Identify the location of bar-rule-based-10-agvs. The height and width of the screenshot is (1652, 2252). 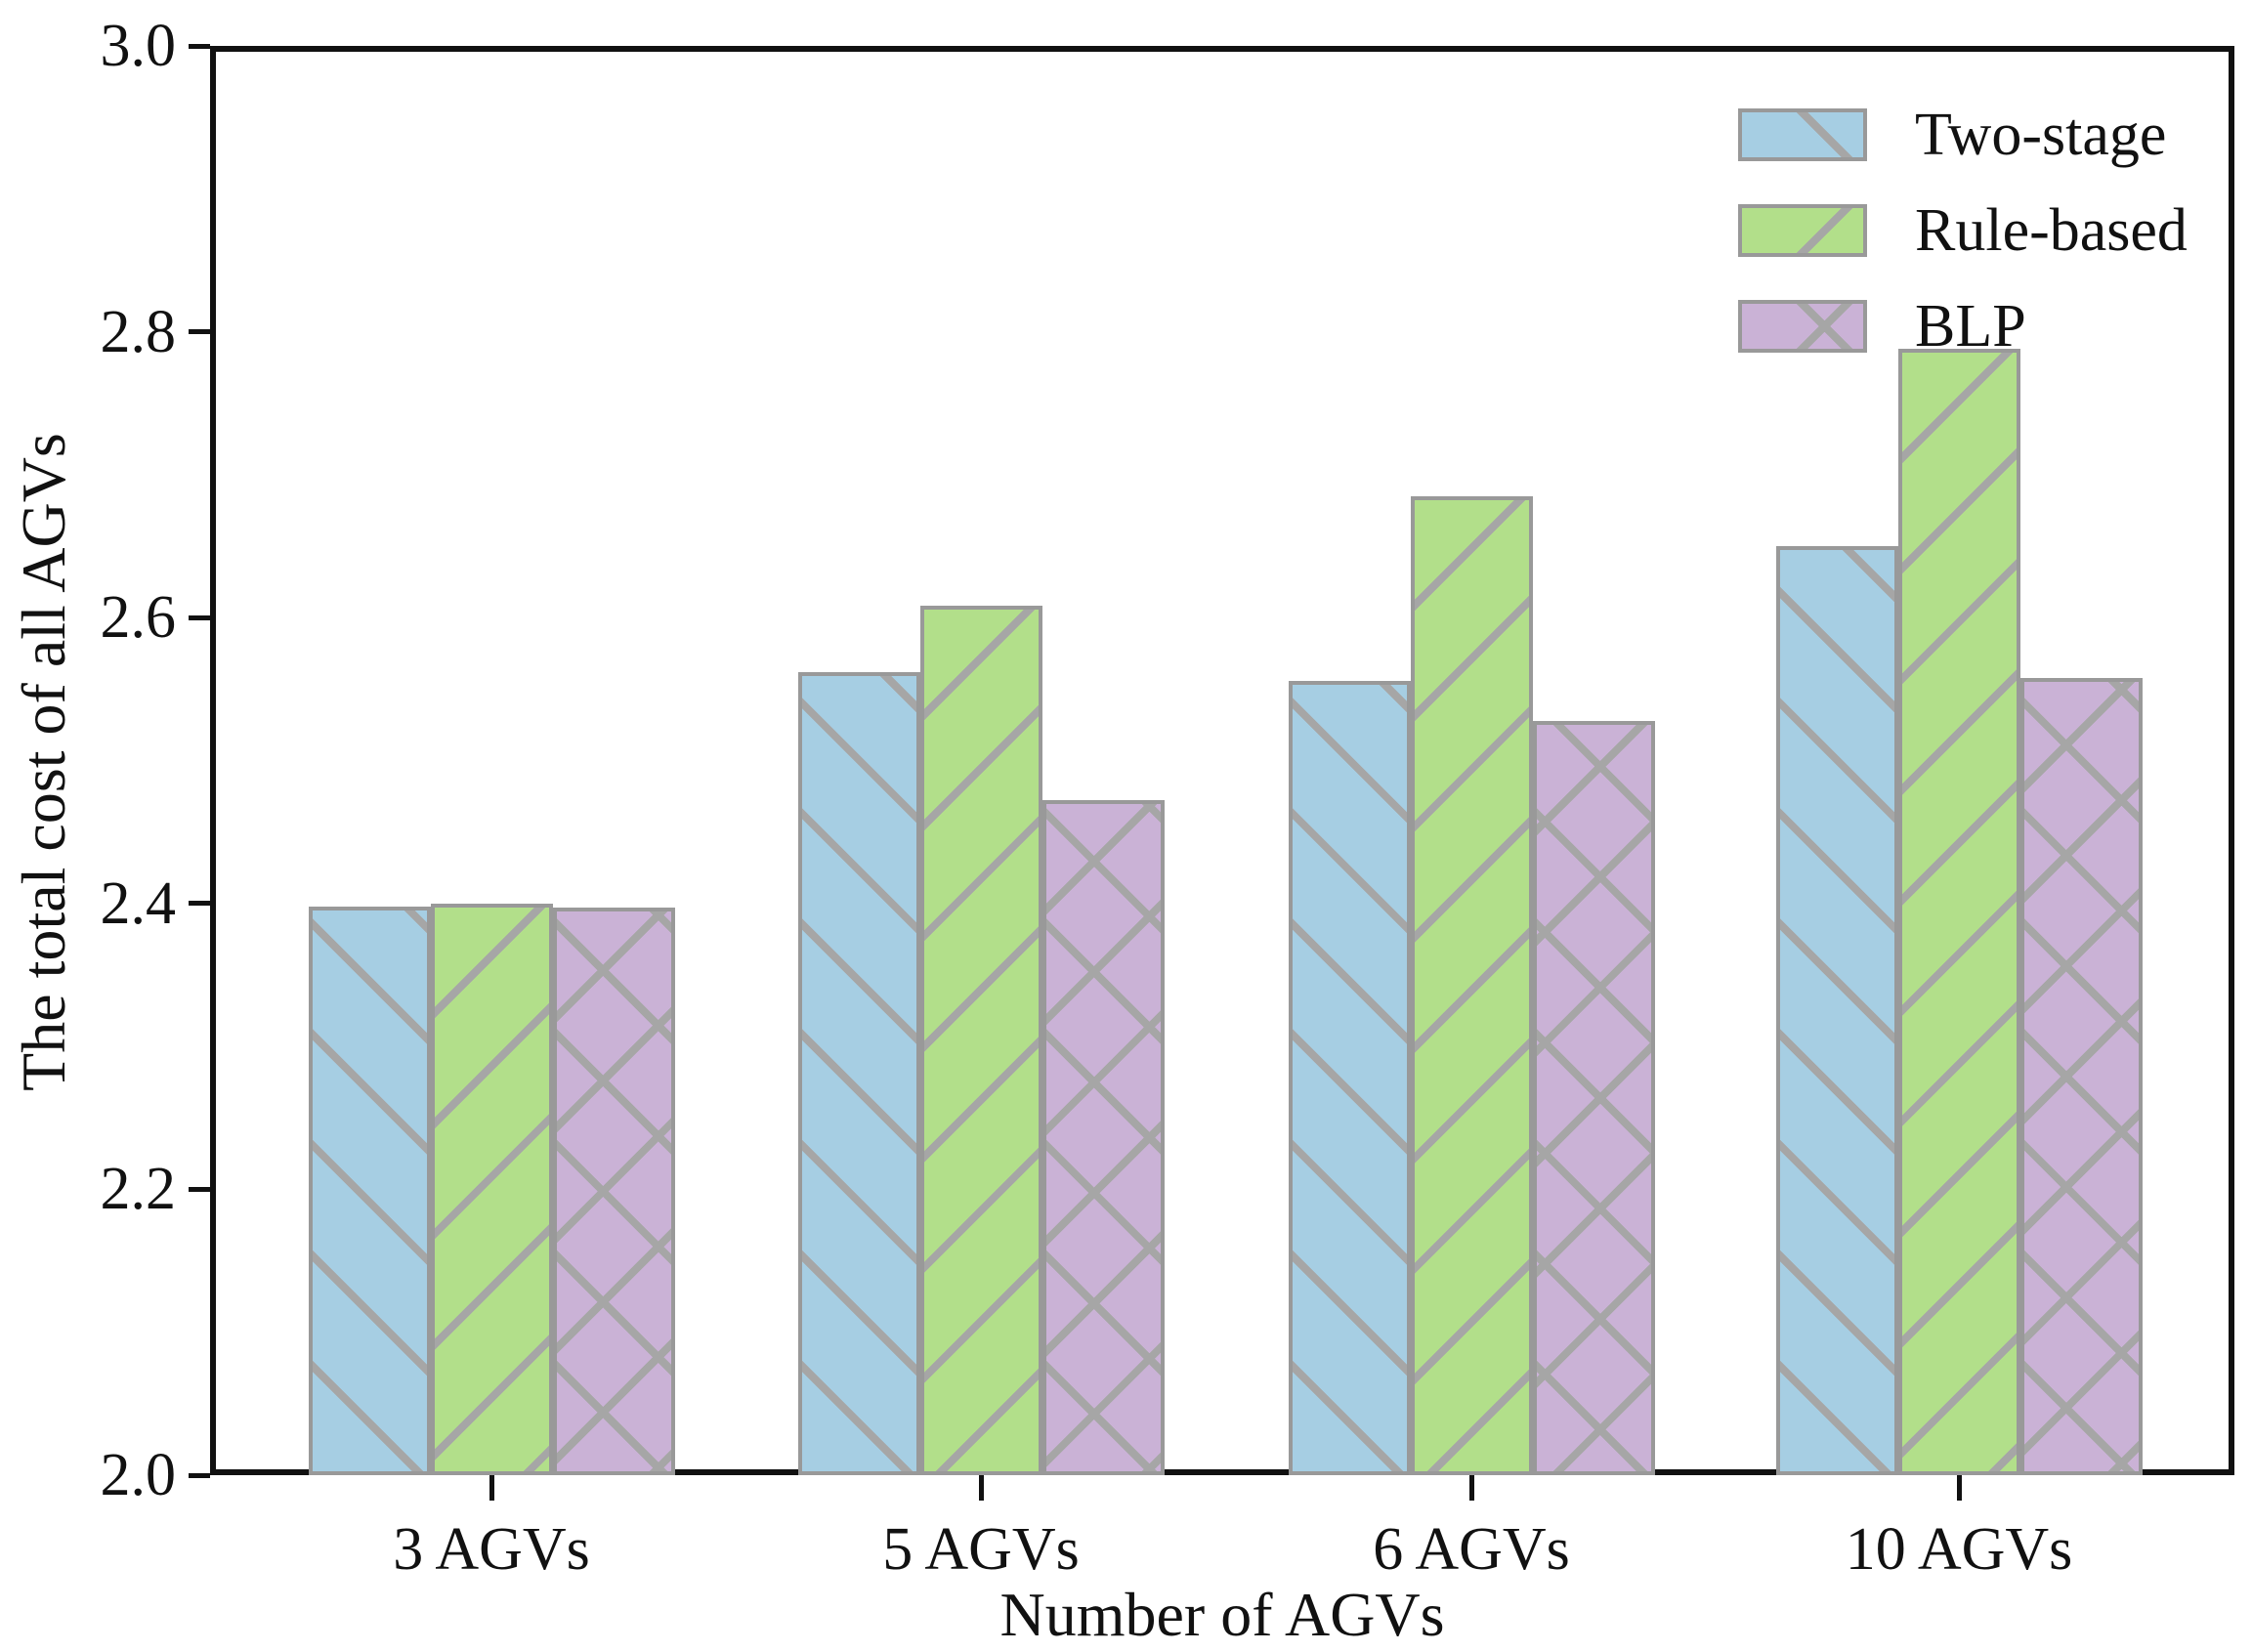
(1958, 912).